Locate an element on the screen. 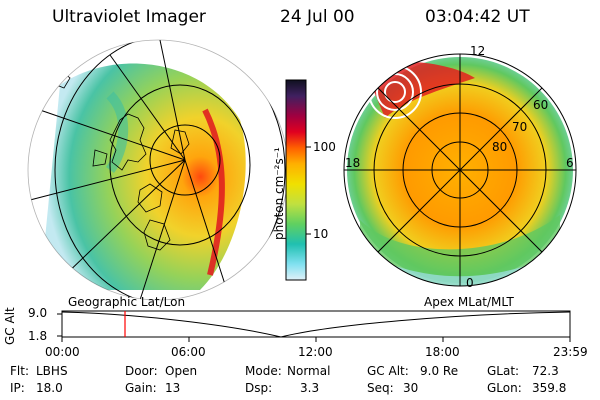  colorbar-units-label: photon cm⁻²s⁻¹ is located at coordinates (279, 193).